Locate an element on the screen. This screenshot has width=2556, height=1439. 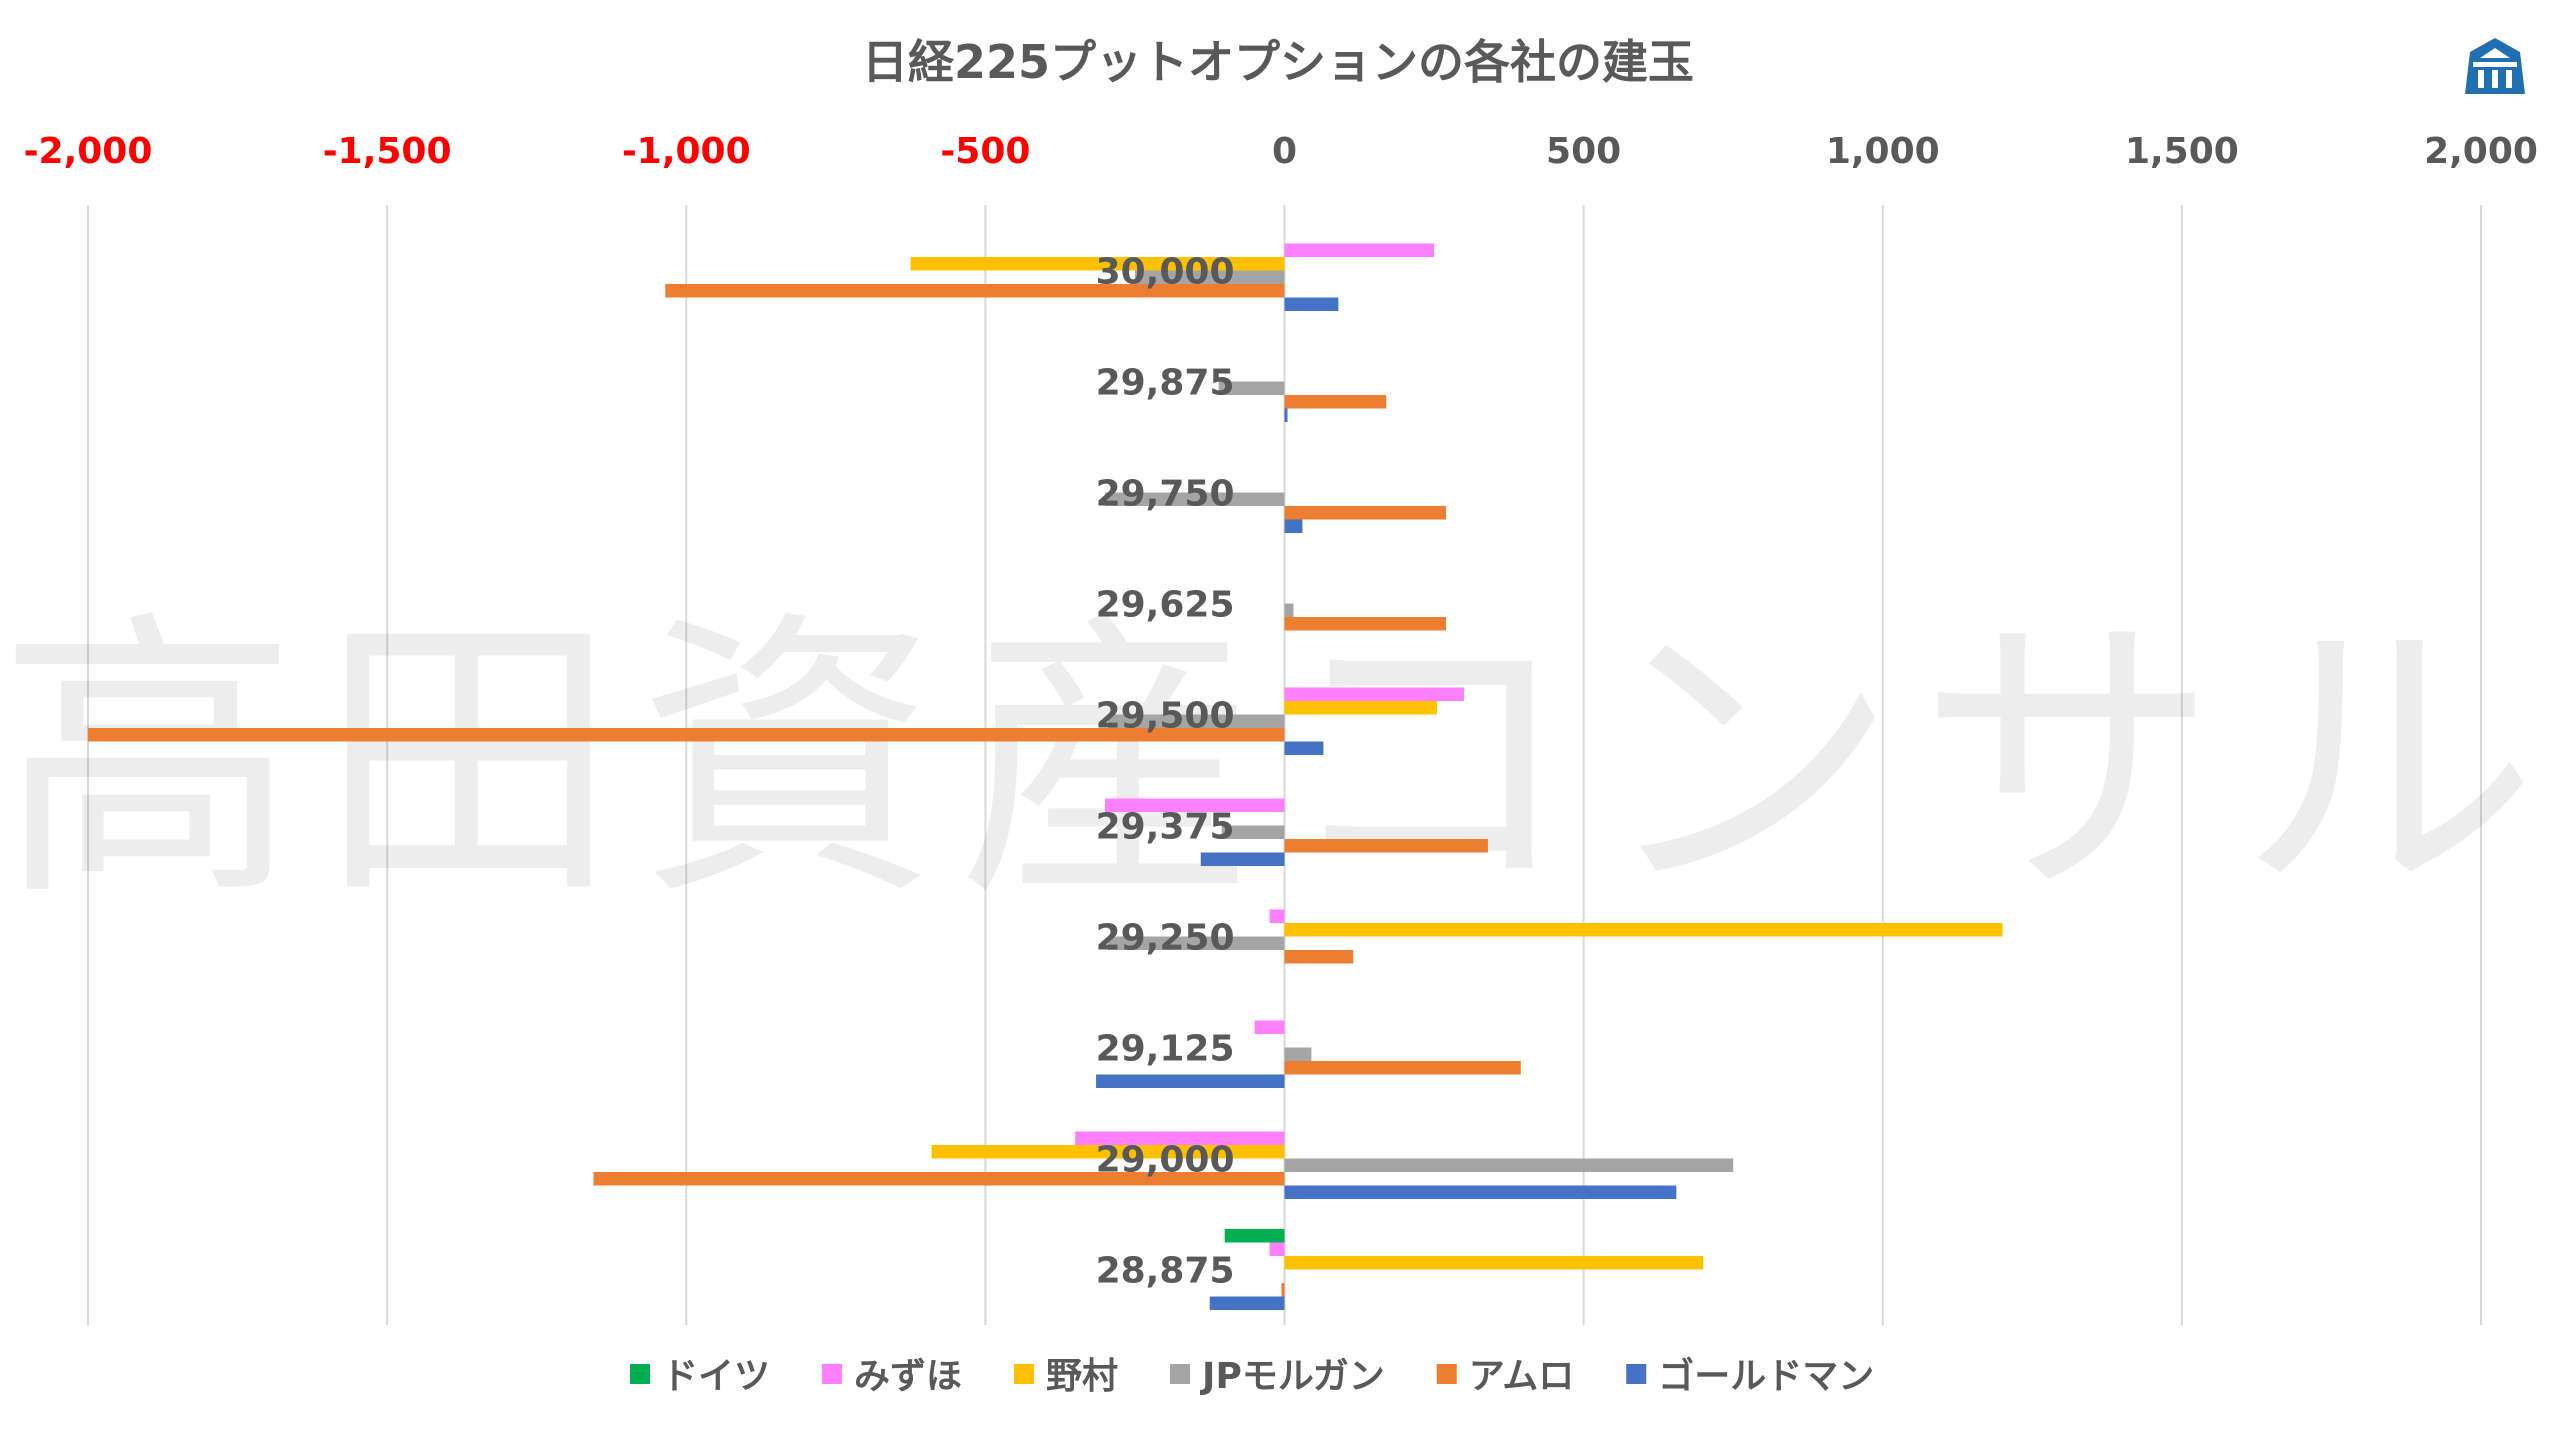
category-label: 29,750 is located at coordinates (1165, 494).